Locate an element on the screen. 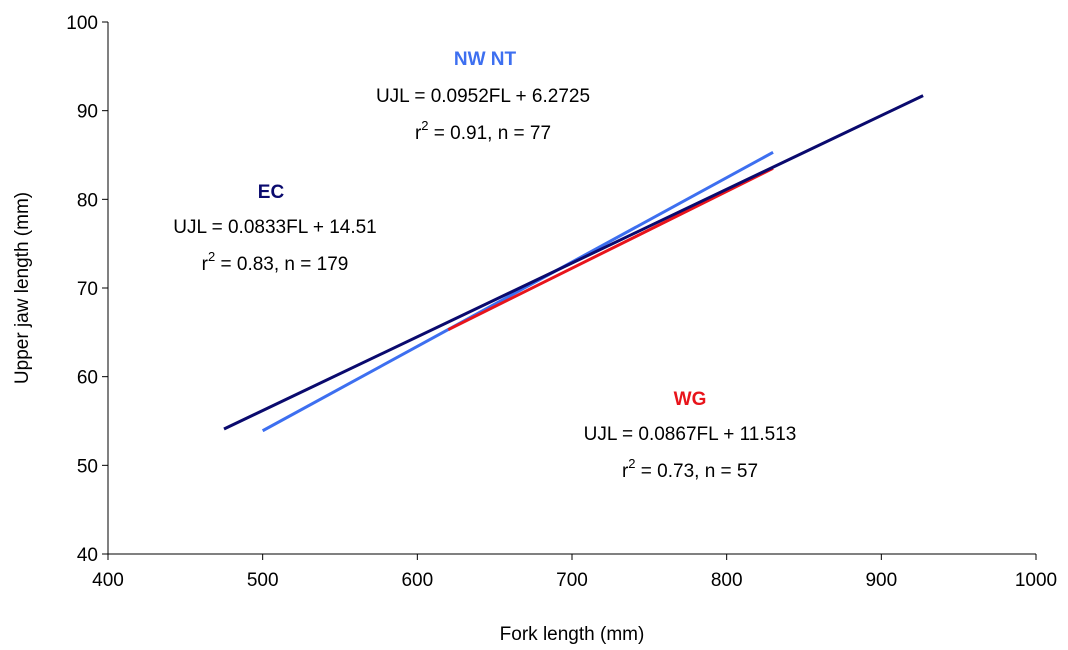  y-tick-label: 60 is located at coordinates (87, 378).